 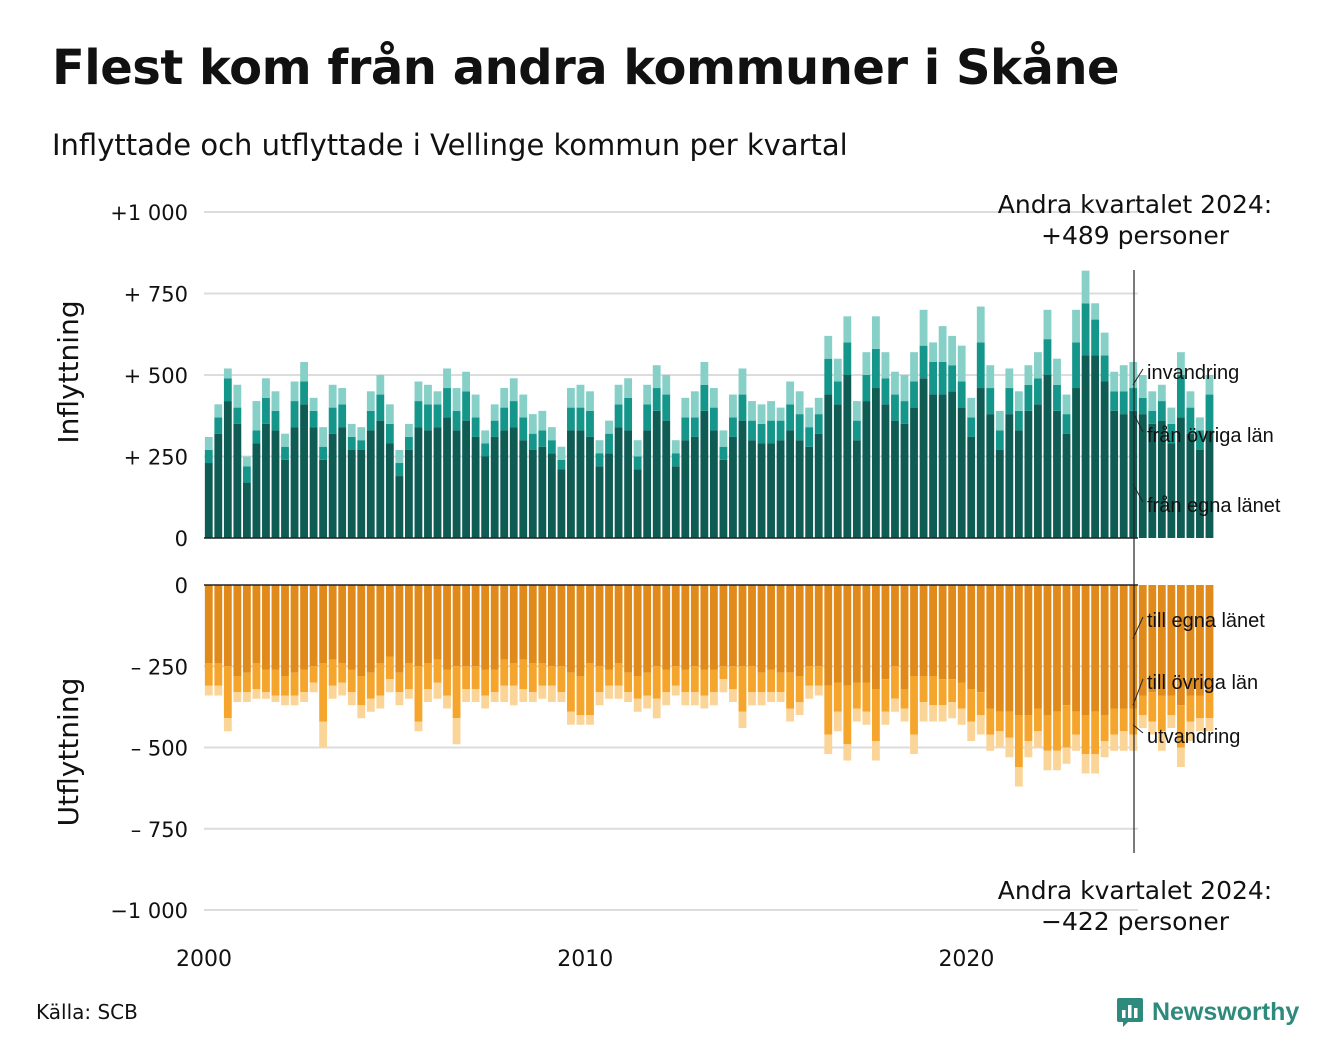 What do you see at coordinates (1135, 921) in the screenshot?
I see `annotation-line2: −422 personer` at bounding box center [1135, 921].